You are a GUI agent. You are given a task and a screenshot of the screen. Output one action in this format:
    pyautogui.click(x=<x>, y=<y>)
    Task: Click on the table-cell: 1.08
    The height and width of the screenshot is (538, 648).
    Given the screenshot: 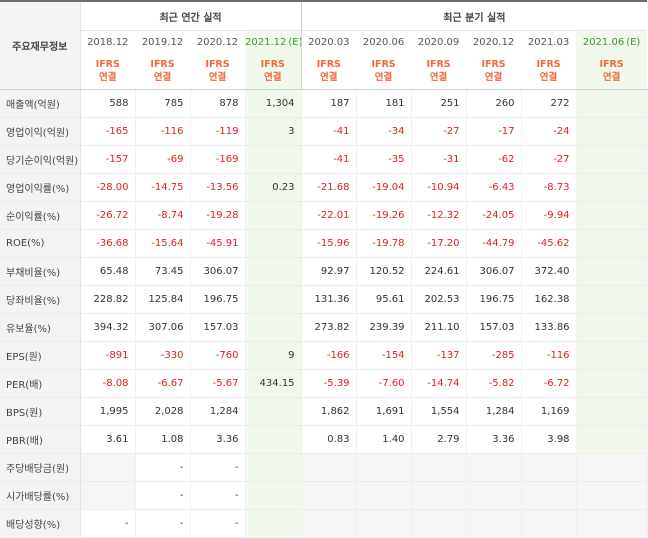 What is the action you would take?
    pyautogui.click(x=163, y=439)
    